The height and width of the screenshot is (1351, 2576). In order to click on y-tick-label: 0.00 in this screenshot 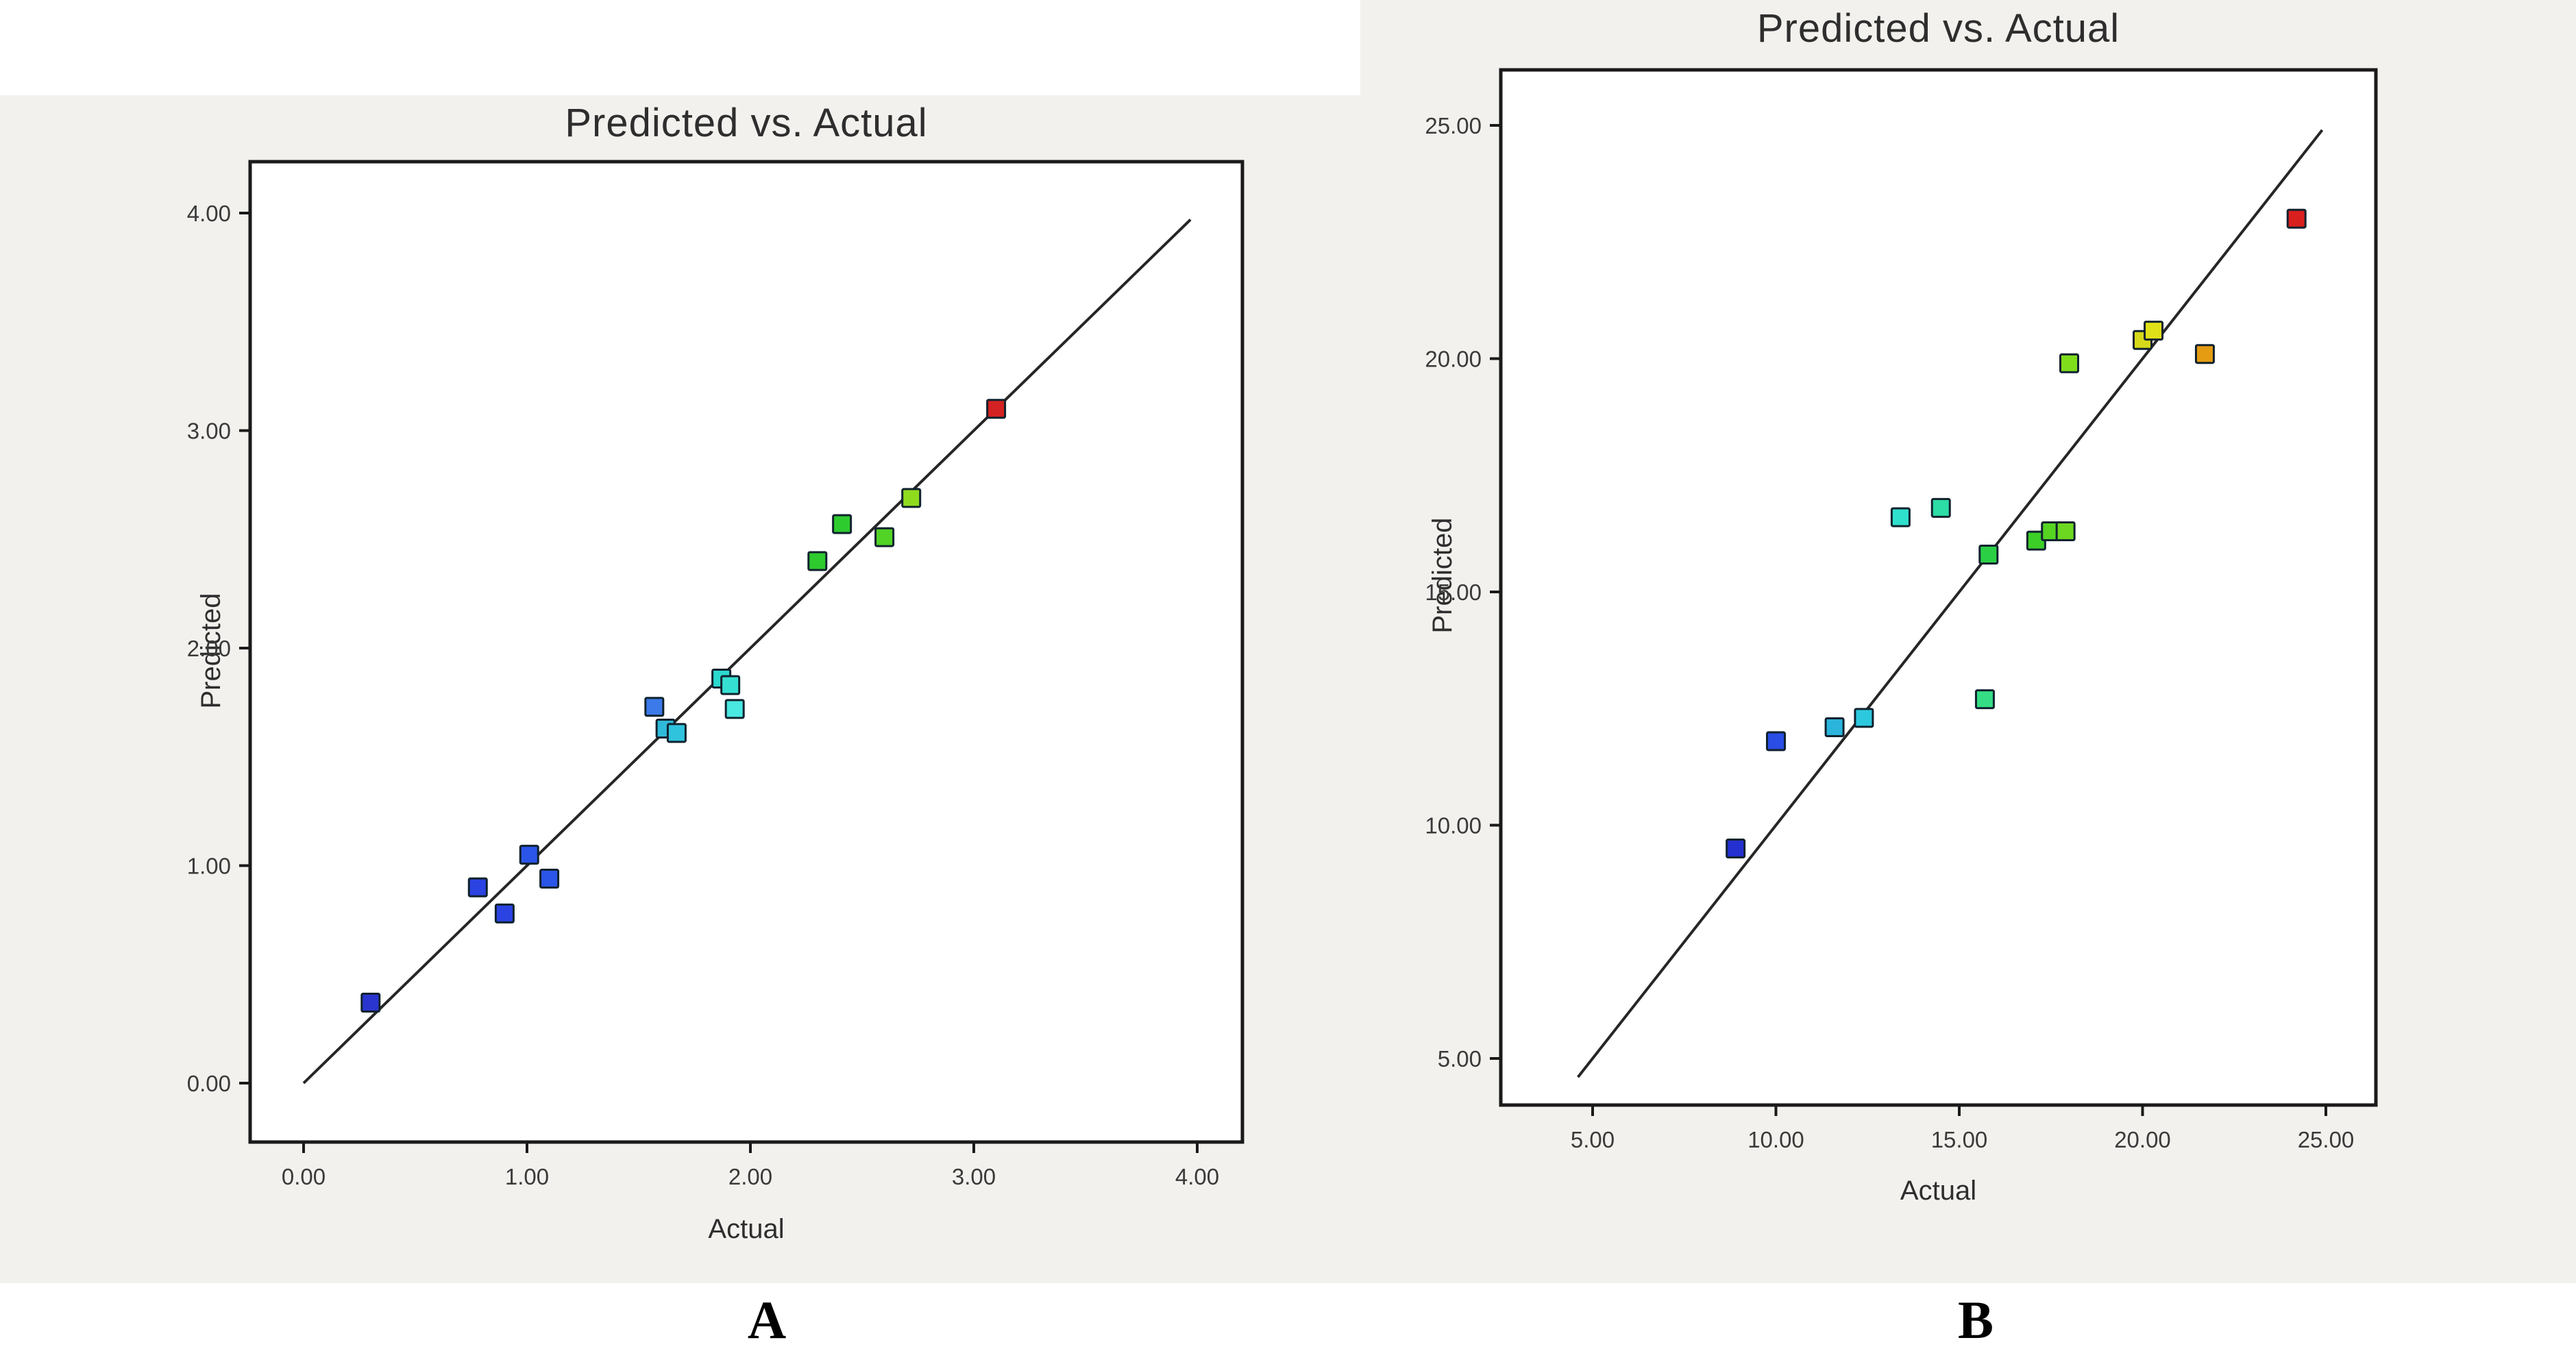, I will do `click(209, 1083)`.